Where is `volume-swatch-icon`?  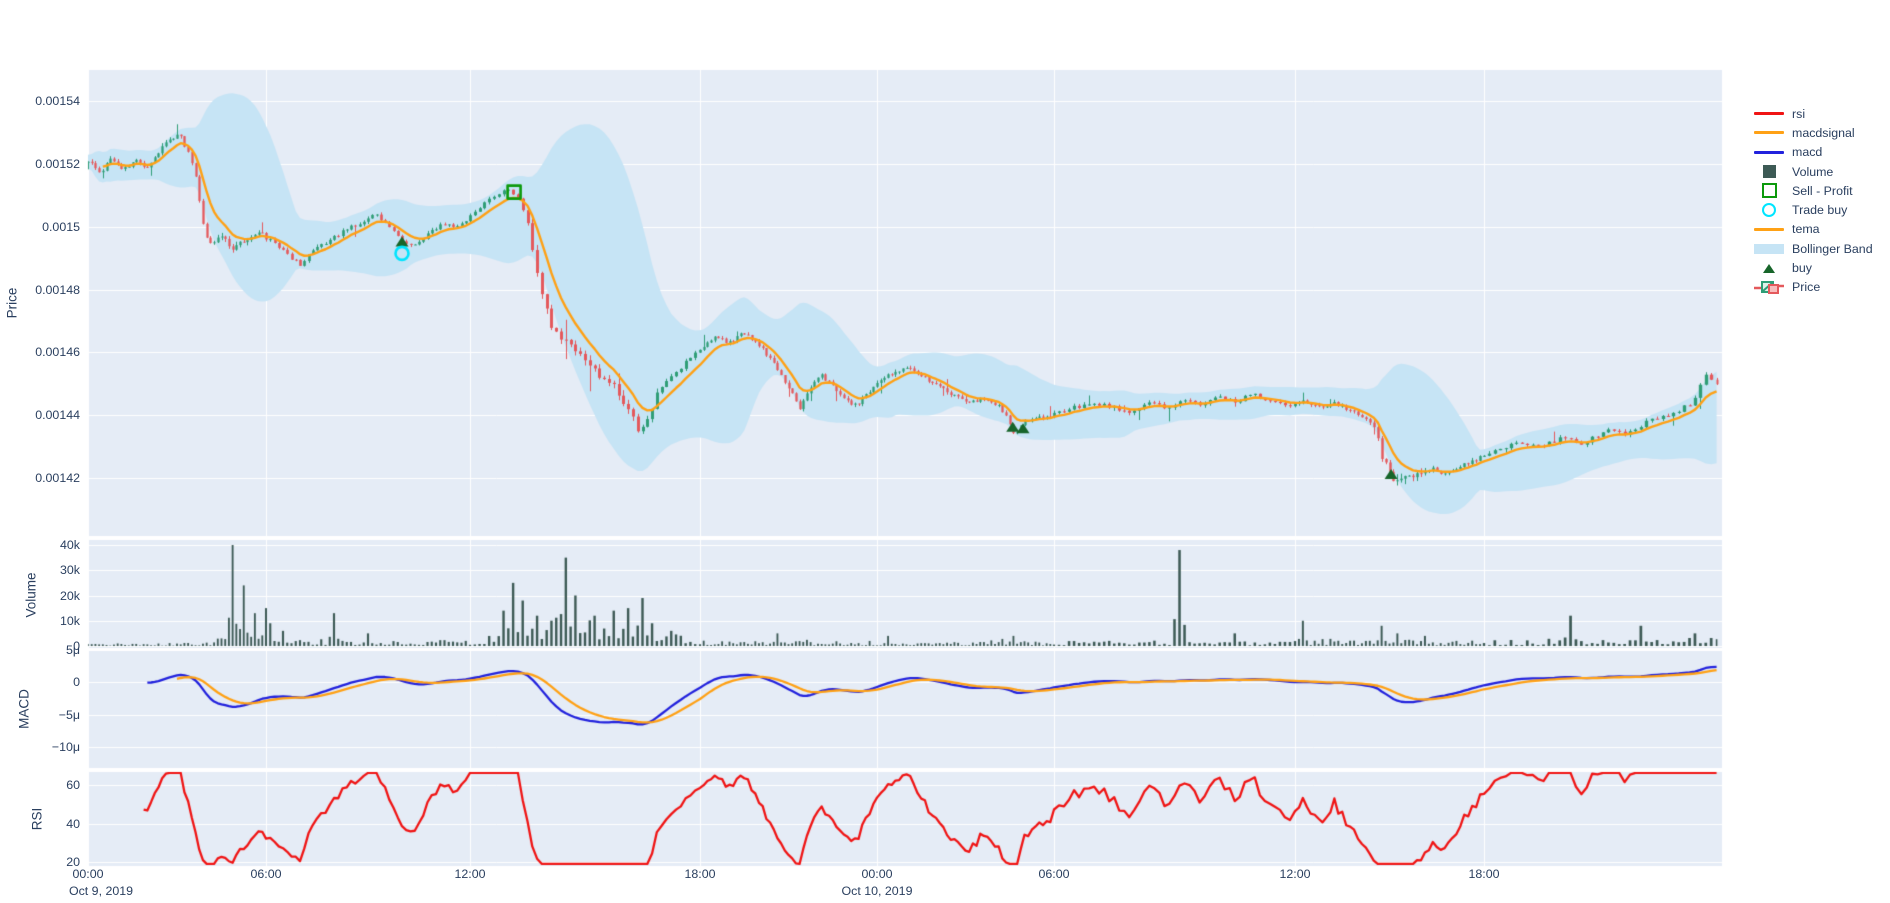
volume-swatch-icon is located at coordinates (1769, 172).